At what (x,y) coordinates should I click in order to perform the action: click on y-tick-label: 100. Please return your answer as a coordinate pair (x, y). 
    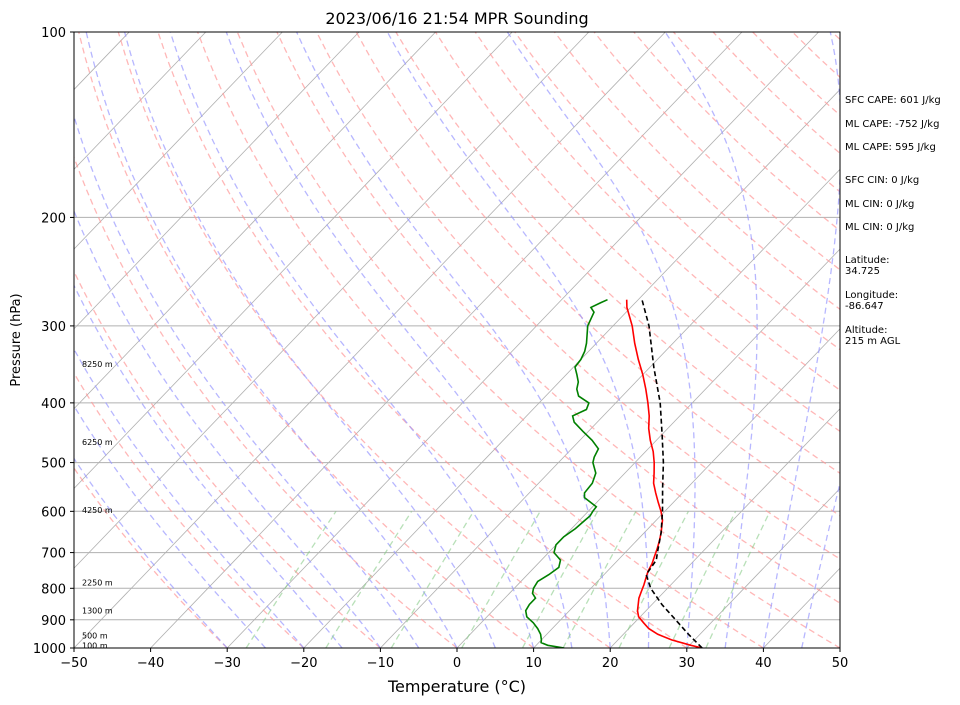
    Looking at the image, I should click on (53, 33).